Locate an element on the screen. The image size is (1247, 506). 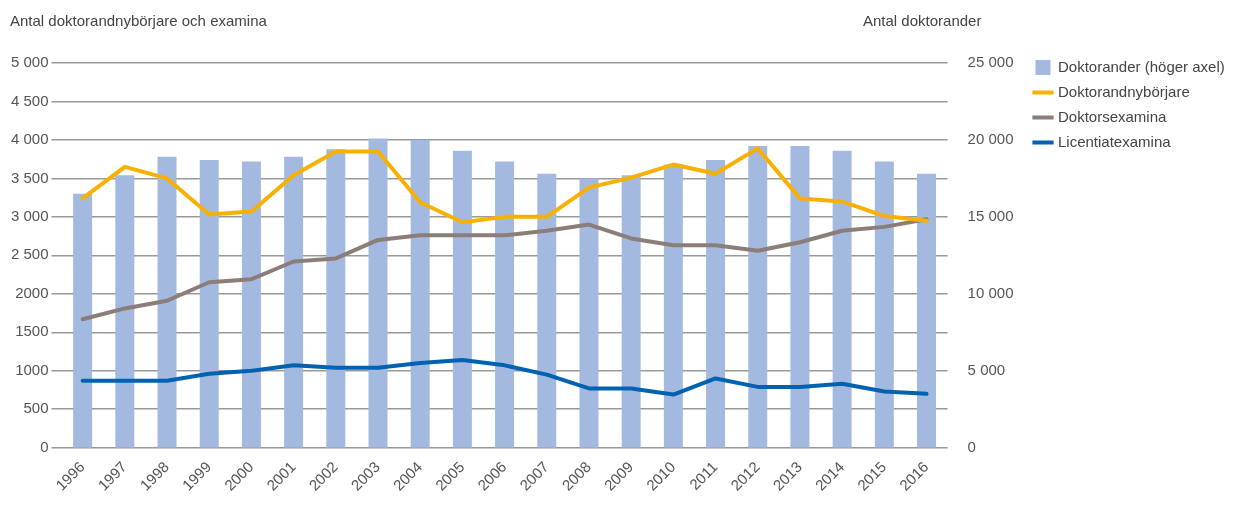
y-tick-label: 0 is located at coordinates (44, 446).